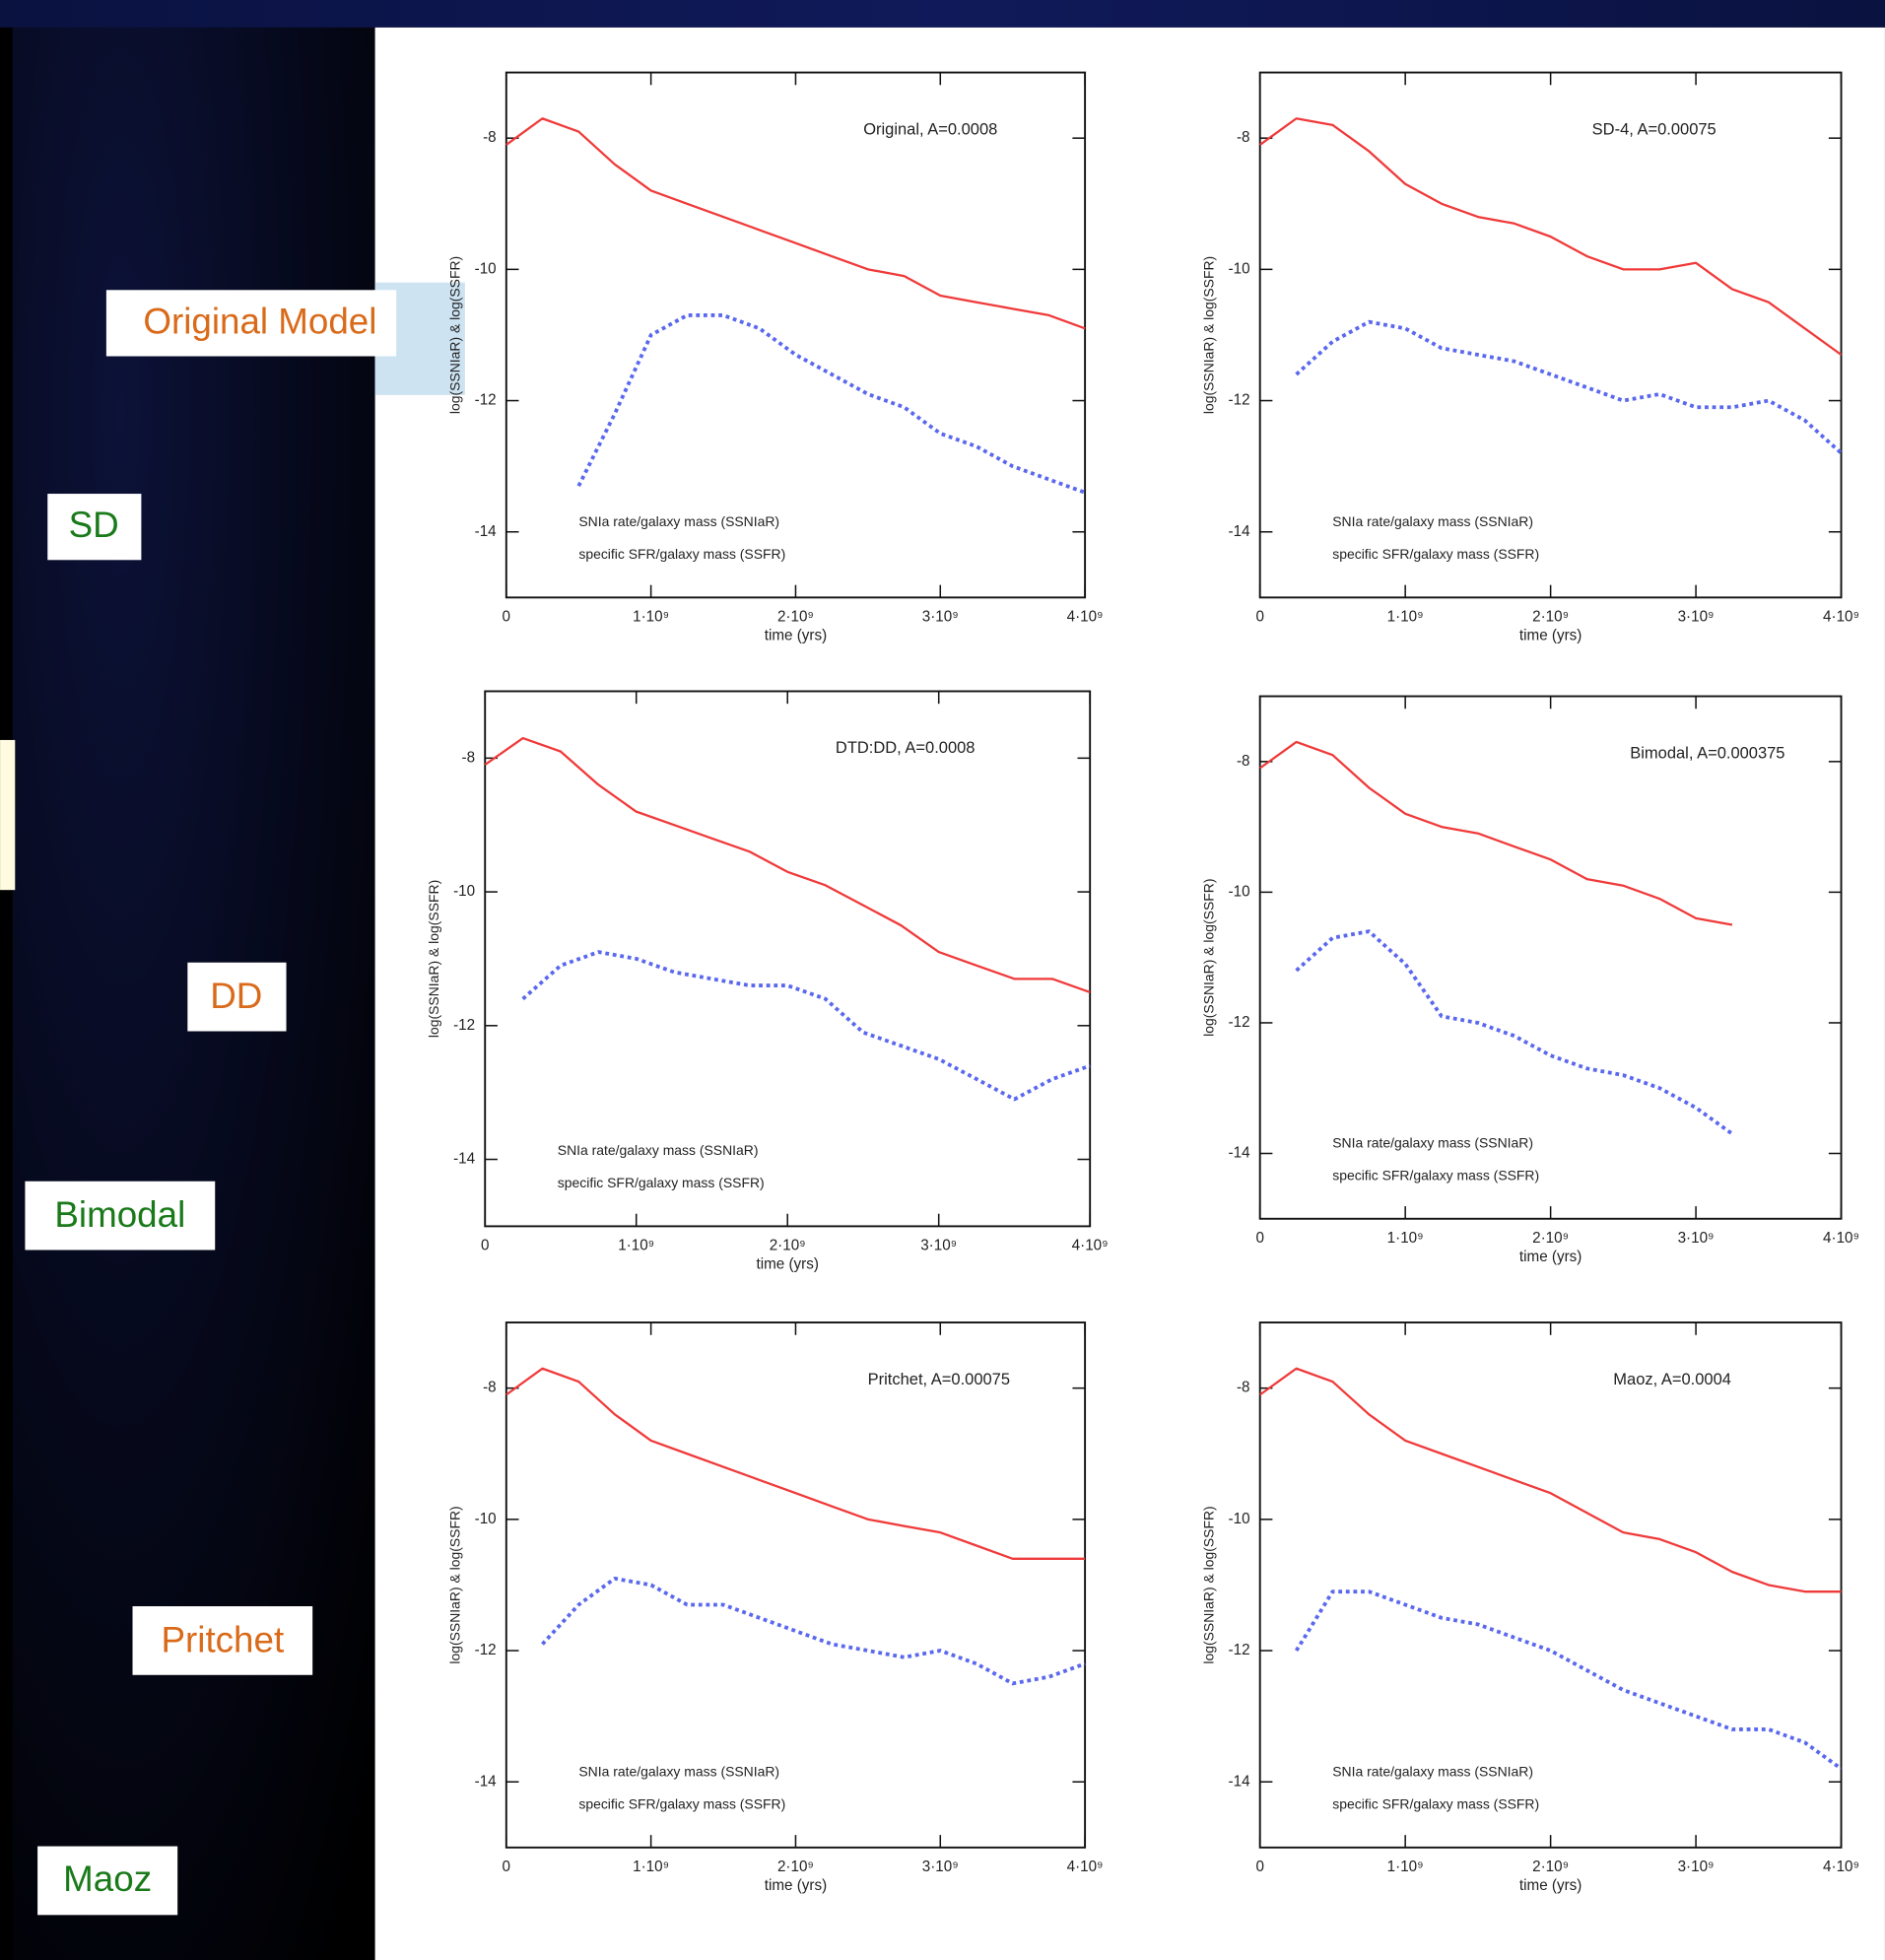  What do you see at coordinates (942, 14) in the screenshot?
I see `top-band` at bounding box center [942, 14].